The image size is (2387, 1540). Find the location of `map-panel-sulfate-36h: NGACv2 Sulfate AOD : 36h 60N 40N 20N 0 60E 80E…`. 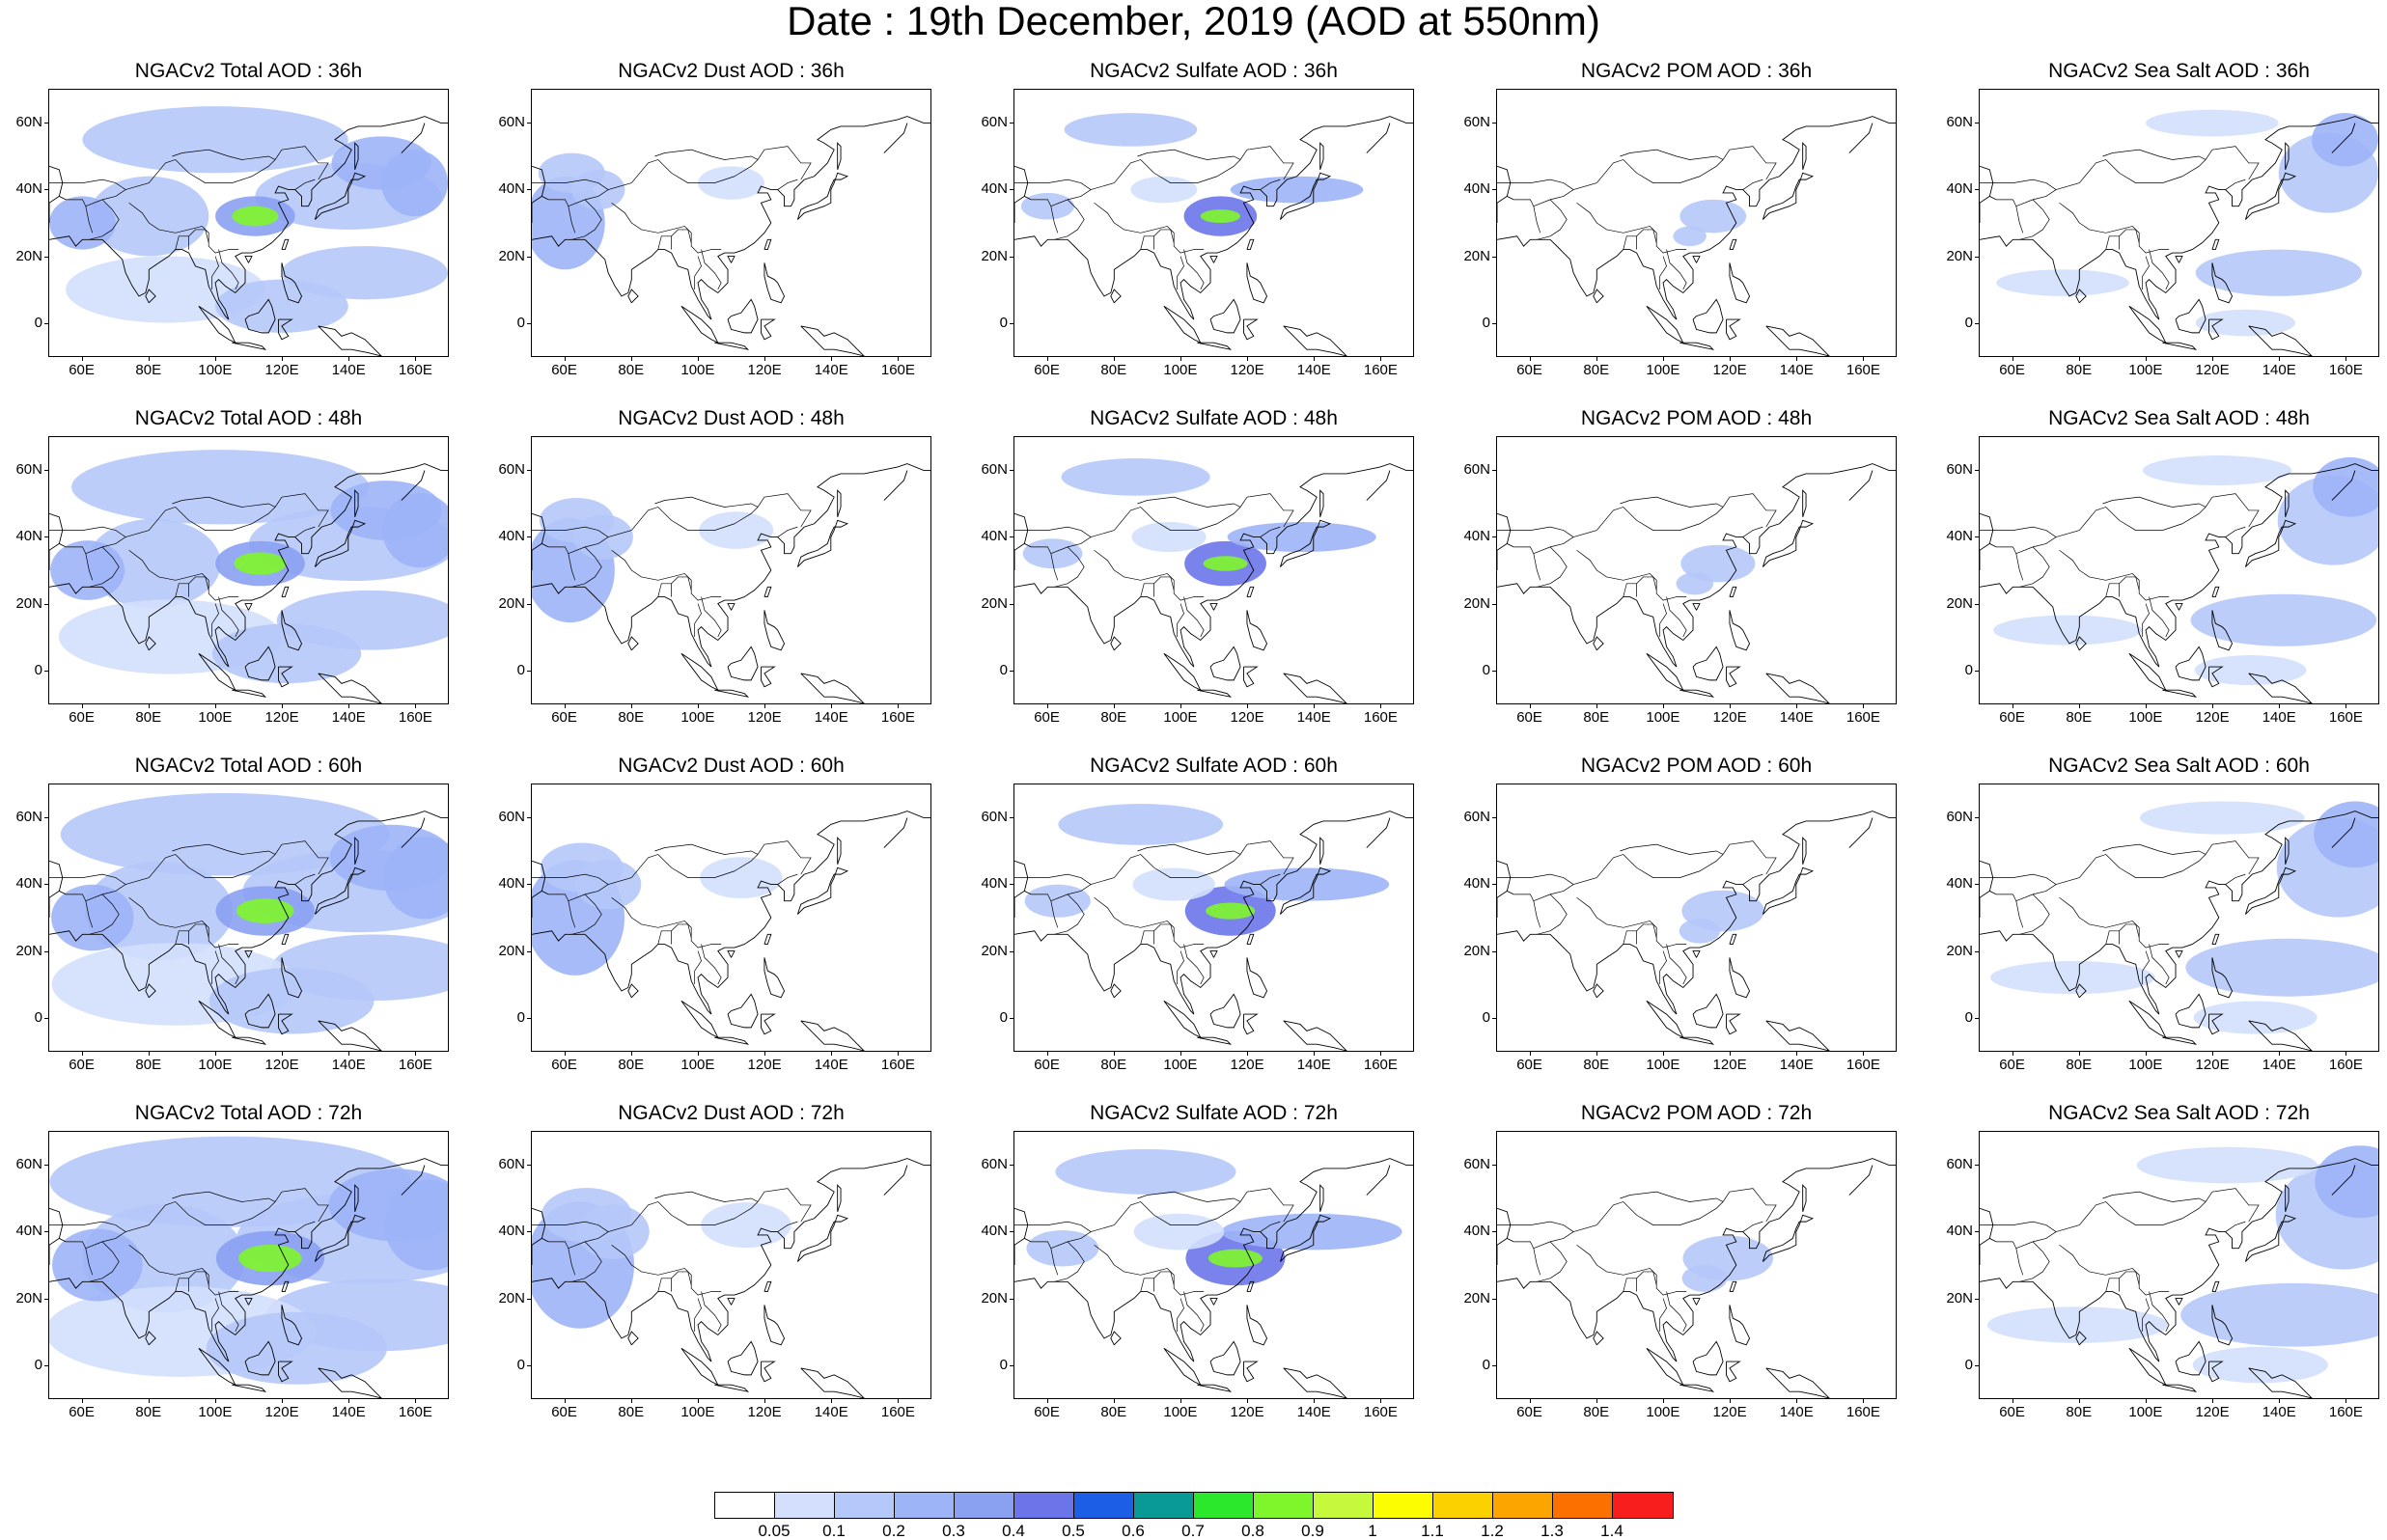

map-panel-sulfate-36h: NGACv2 Sulfate AOD : 36h 60N 40N 20N 0 60E 80E… is located at coordinates (1194, 228).